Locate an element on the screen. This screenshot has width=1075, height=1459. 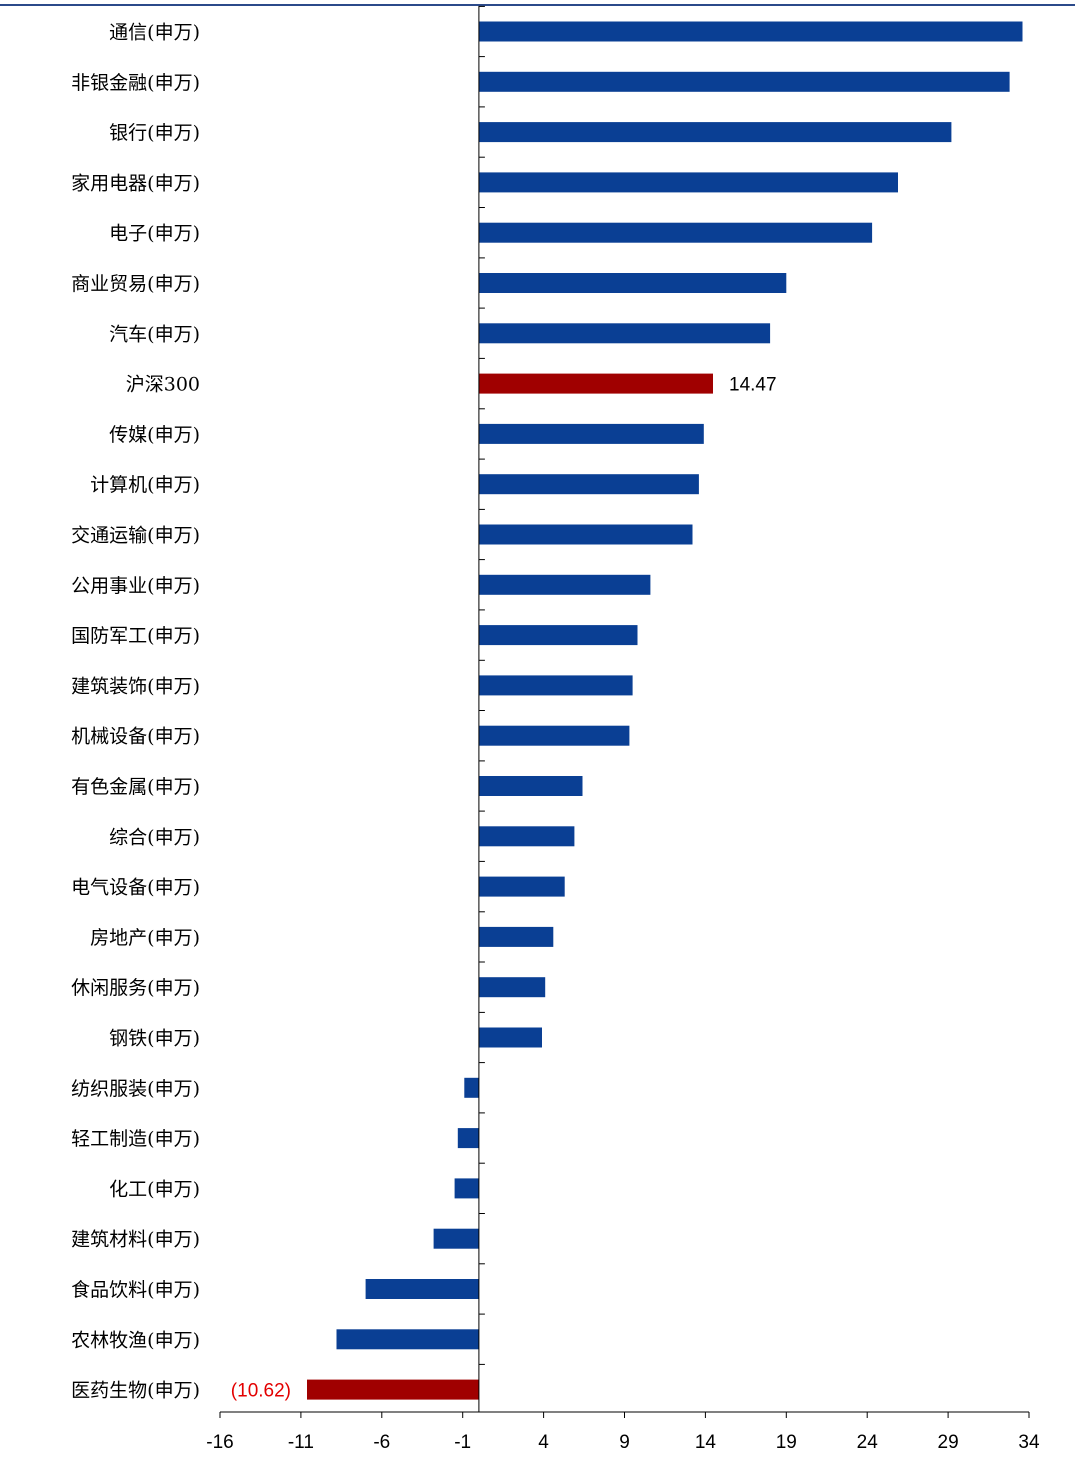
category-label: 机械设备(申万) is located at coordinates (135, 737).